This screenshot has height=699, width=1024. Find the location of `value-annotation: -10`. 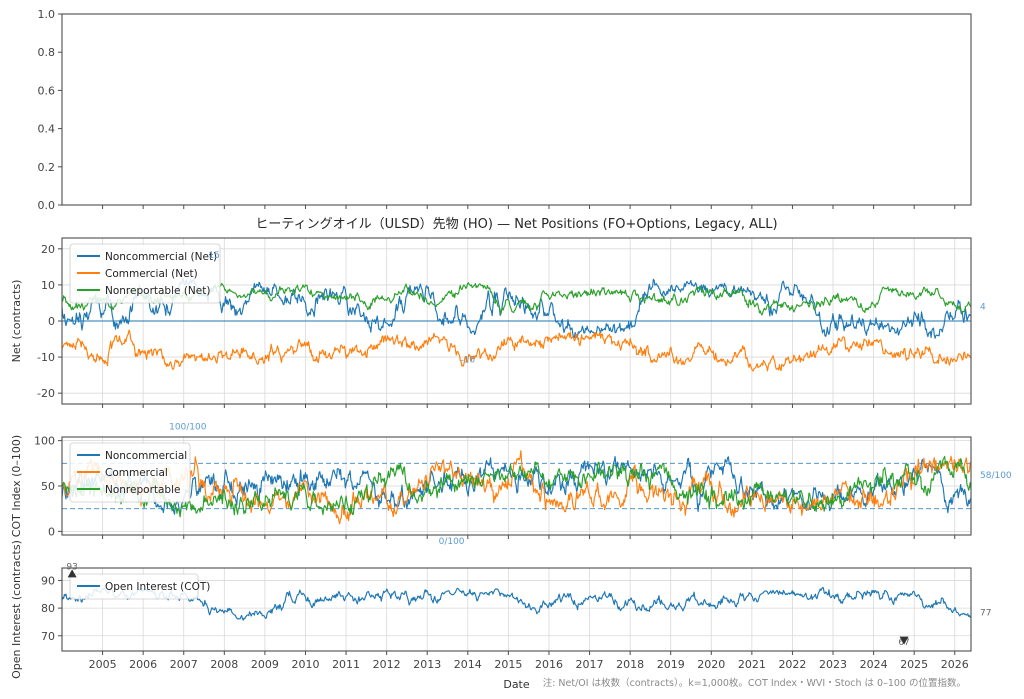

value-annotation: -10 is located at coordinates (467, 361).